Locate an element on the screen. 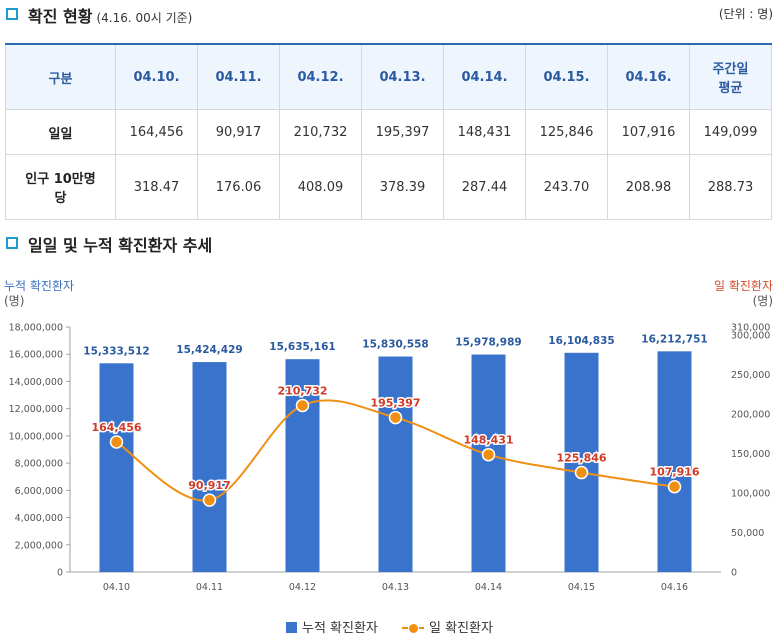  header-cell: 04.10. is located at coordinates (156, 76).